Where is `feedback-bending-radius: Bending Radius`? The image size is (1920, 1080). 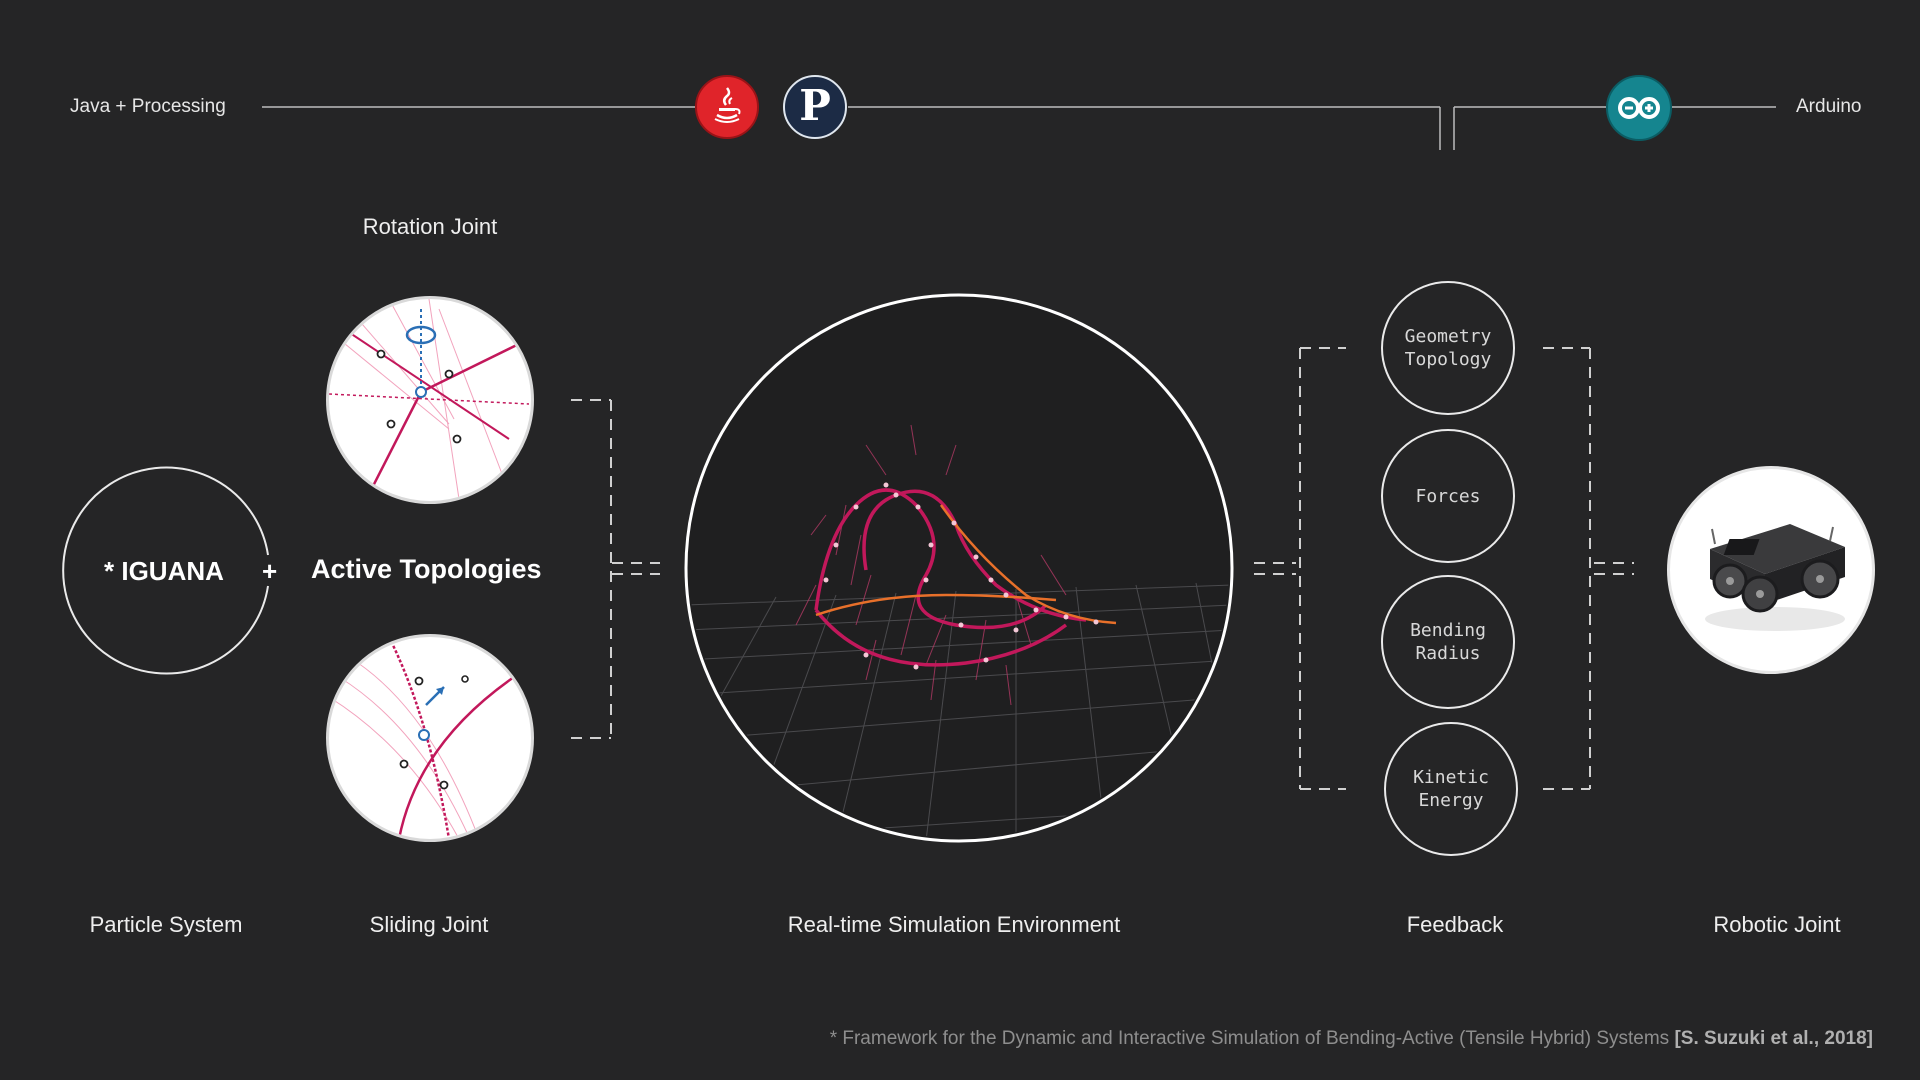
feedback-bending-radius: Bending Radius is located at coordinates (1448, 642).